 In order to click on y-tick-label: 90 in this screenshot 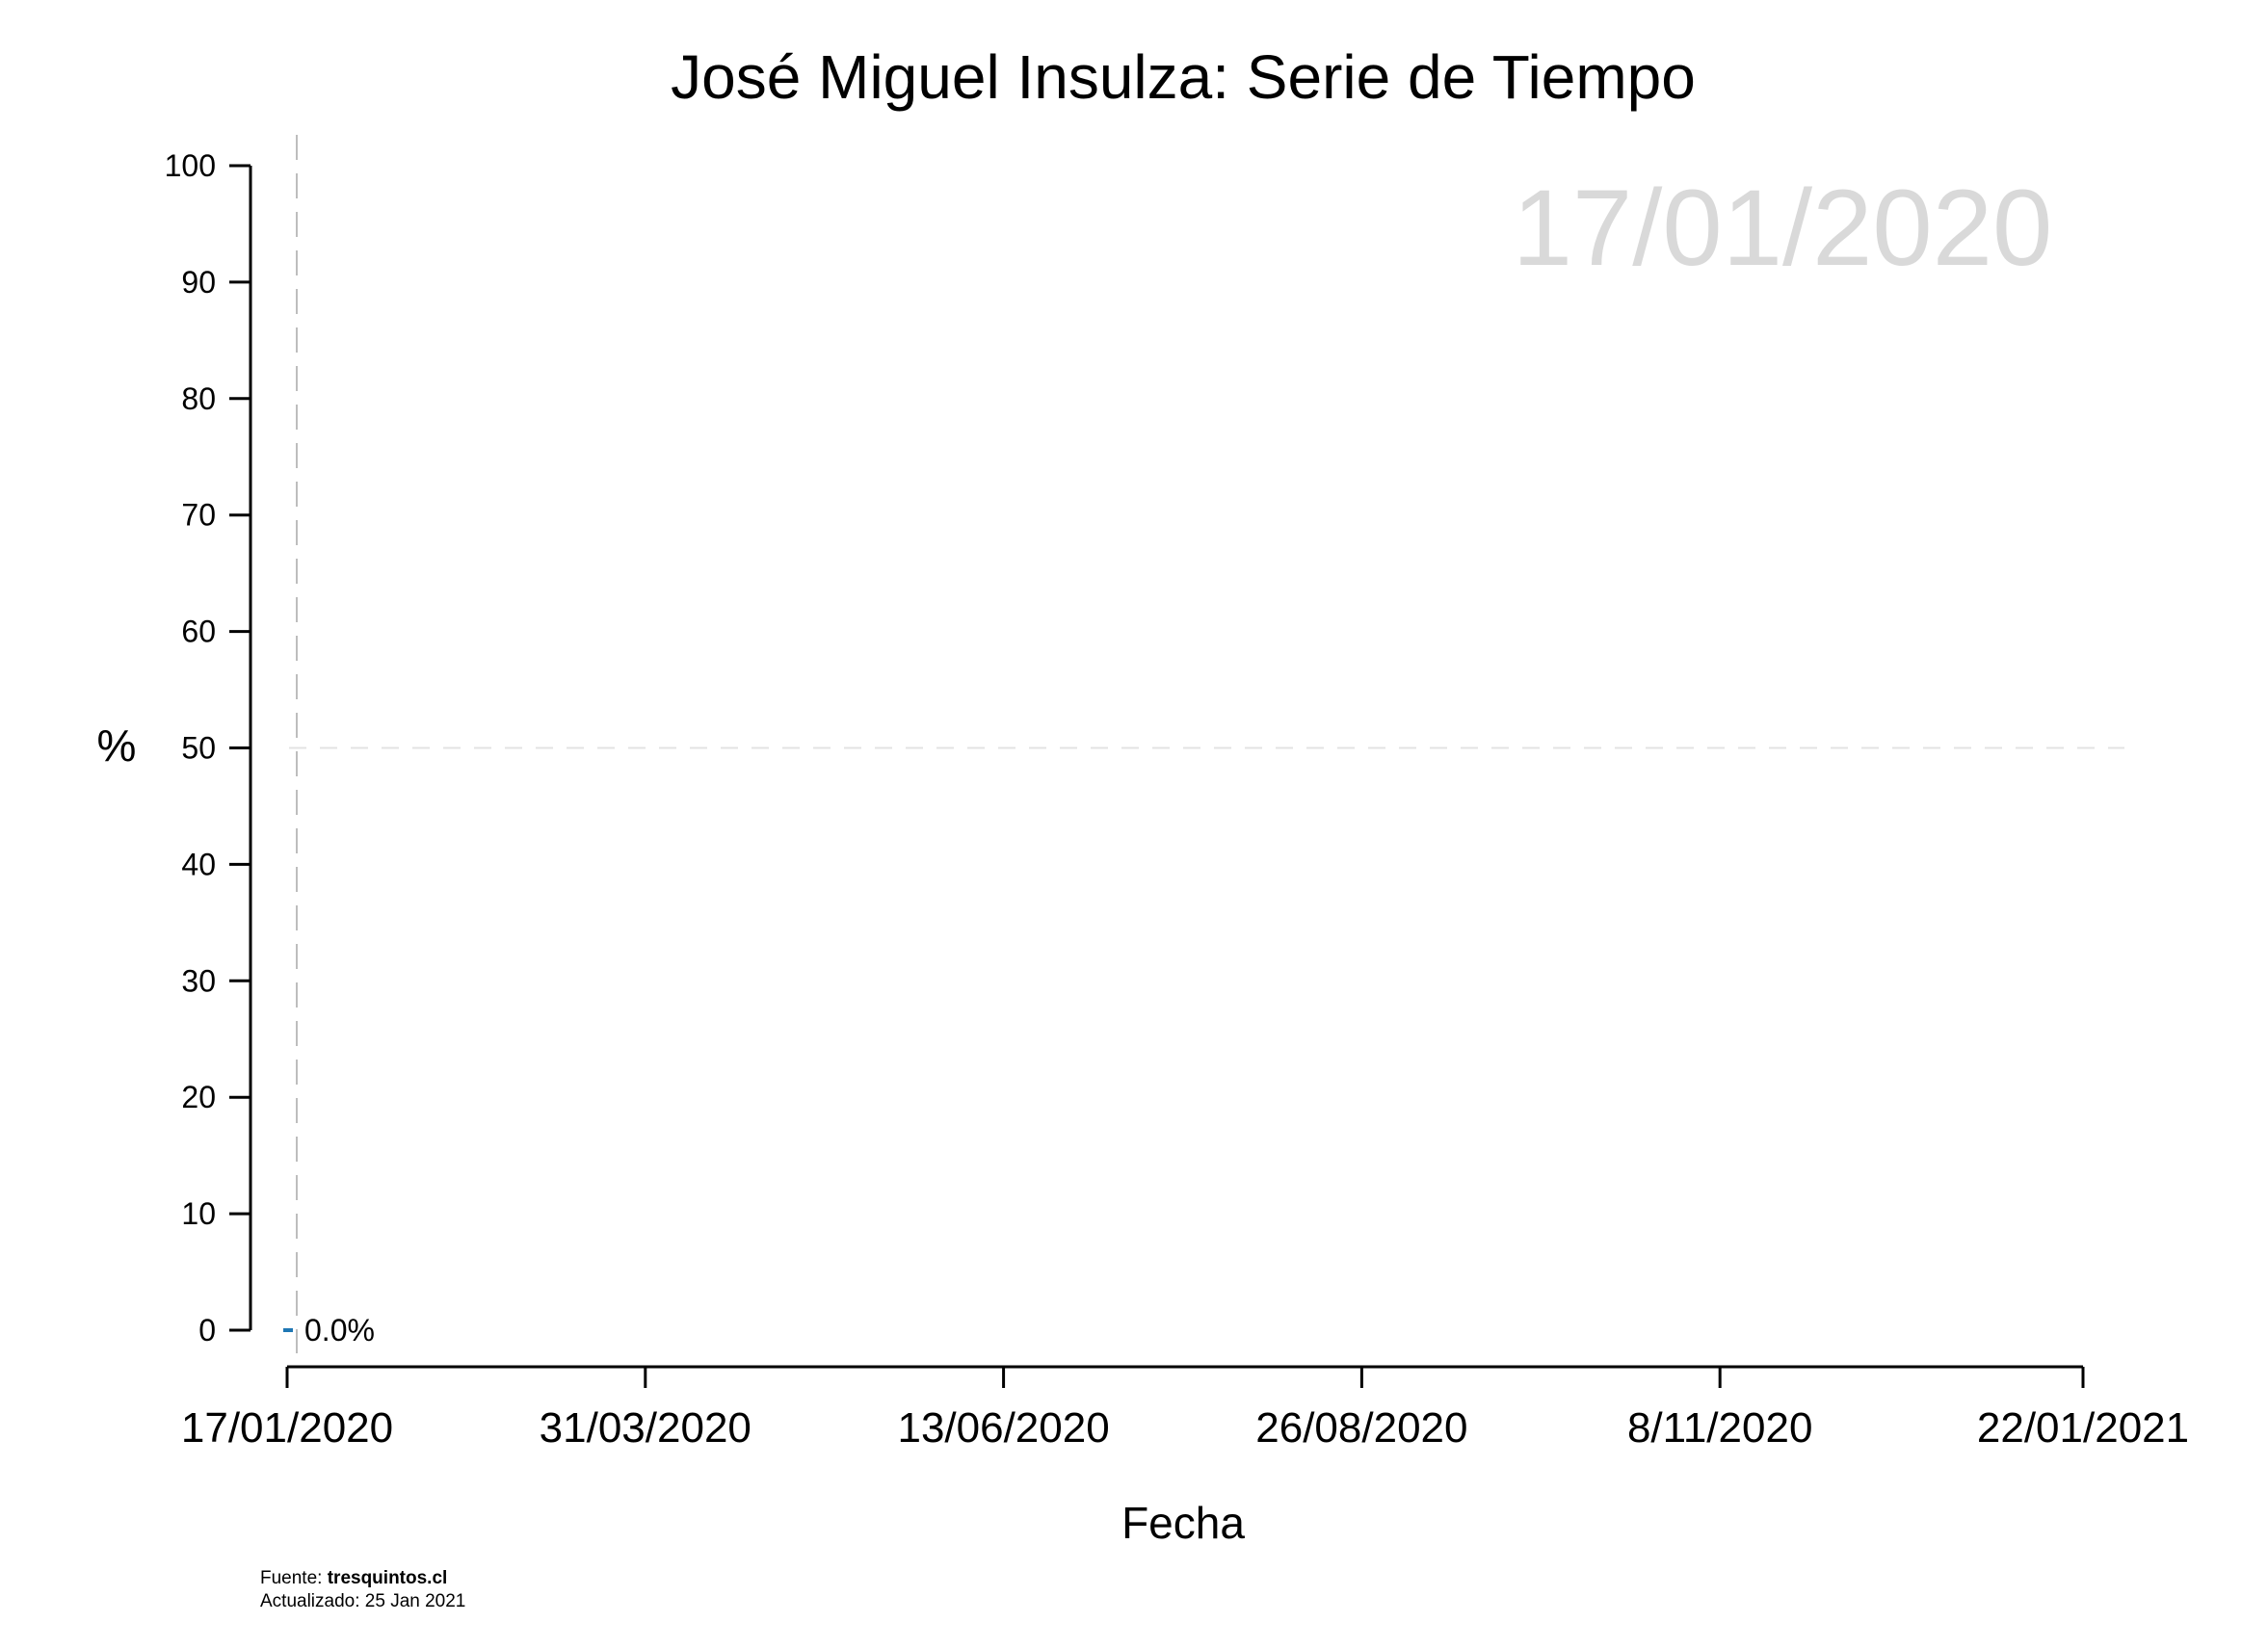, I will do `click(198, 282)`.